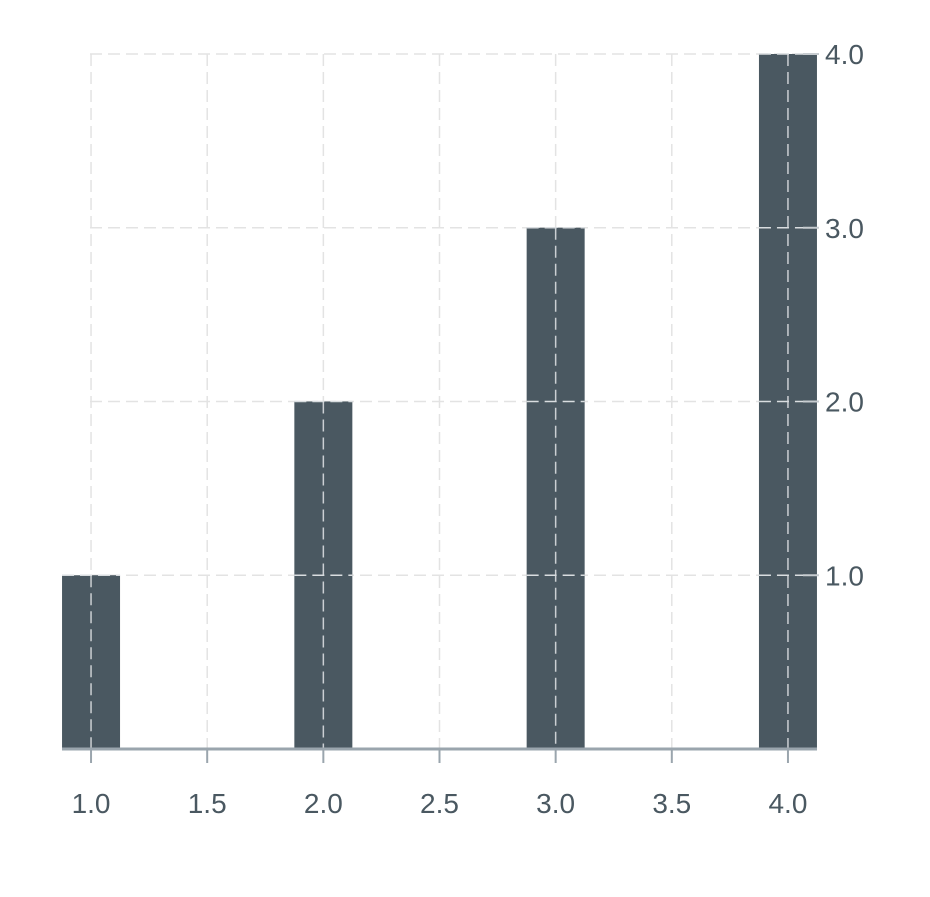  I want to click on x-tick-label-0: 1.0, so click(91, 803).